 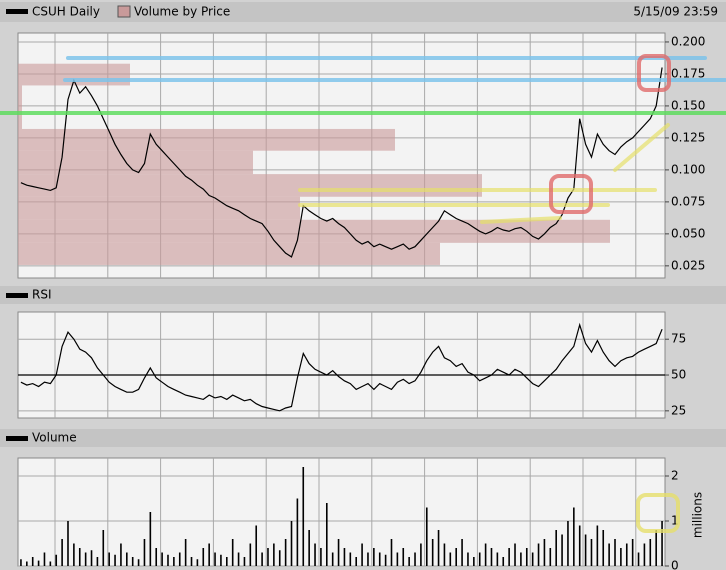 What do you see at coordinates (182, 12) in the screenshot?
I see `legend-label: Volume by Price` at bounding box center [182, 12].